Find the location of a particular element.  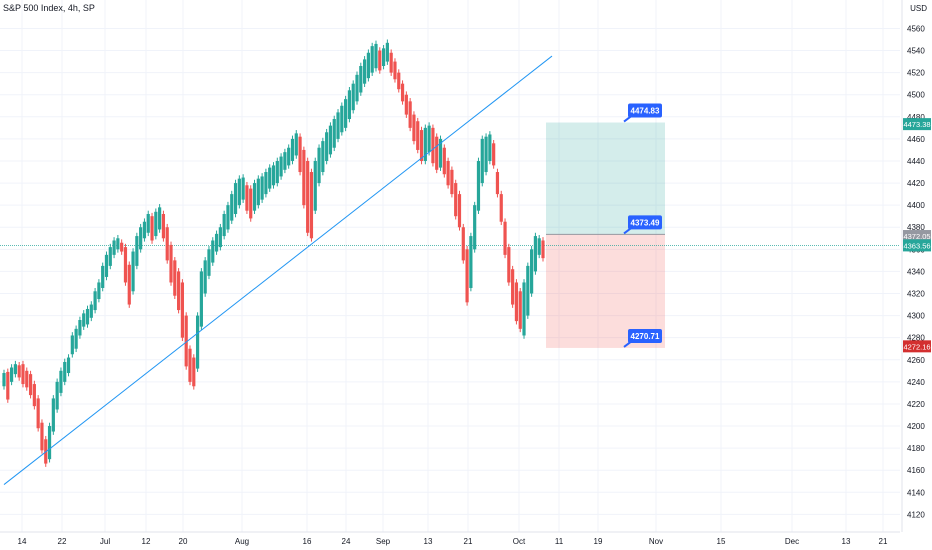

y-tick-label: 4560 is located at coordinates (916, 28).